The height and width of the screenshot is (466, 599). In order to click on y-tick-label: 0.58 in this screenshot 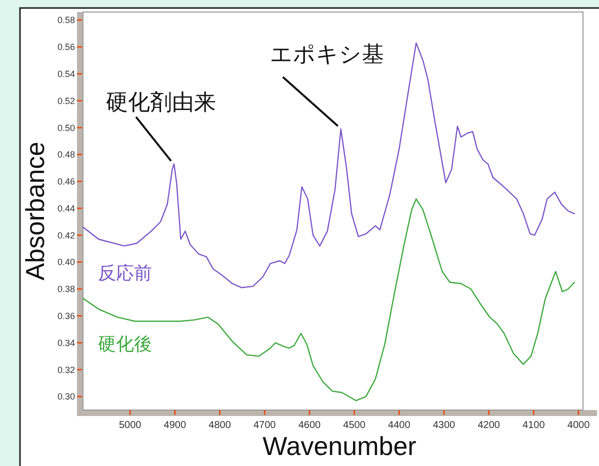, I will do `click(66, 20)`.